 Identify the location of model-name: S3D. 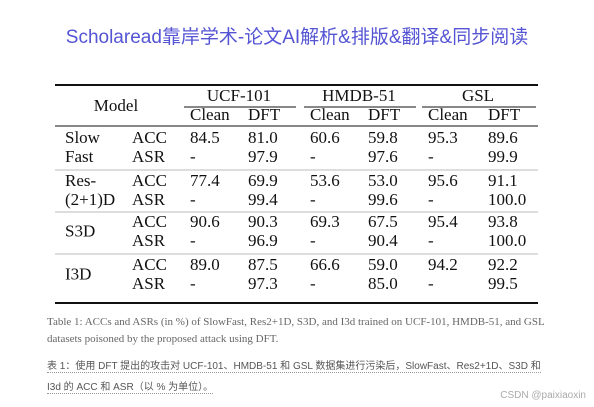
(80, 230).